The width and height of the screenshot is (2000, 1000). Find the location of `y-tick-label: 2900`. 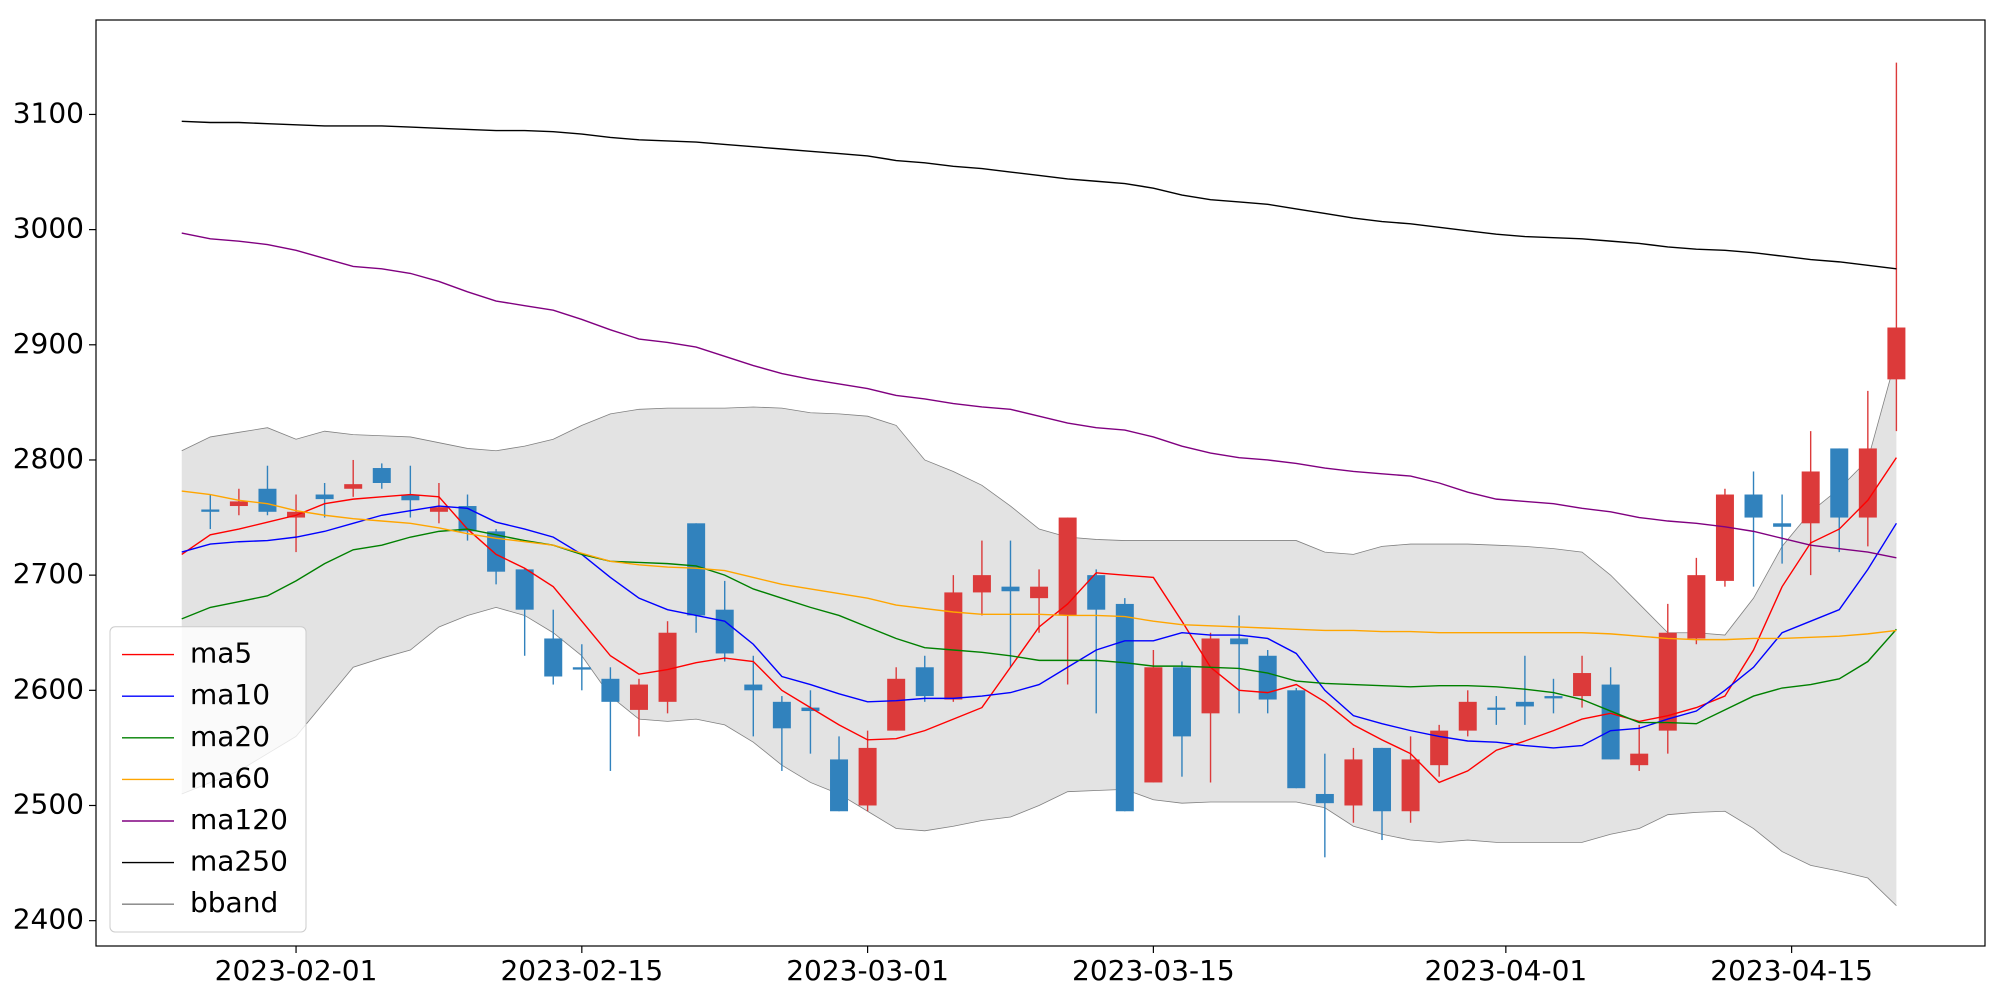

y-tick-label: 2900 is located at coordinates (48, 343).